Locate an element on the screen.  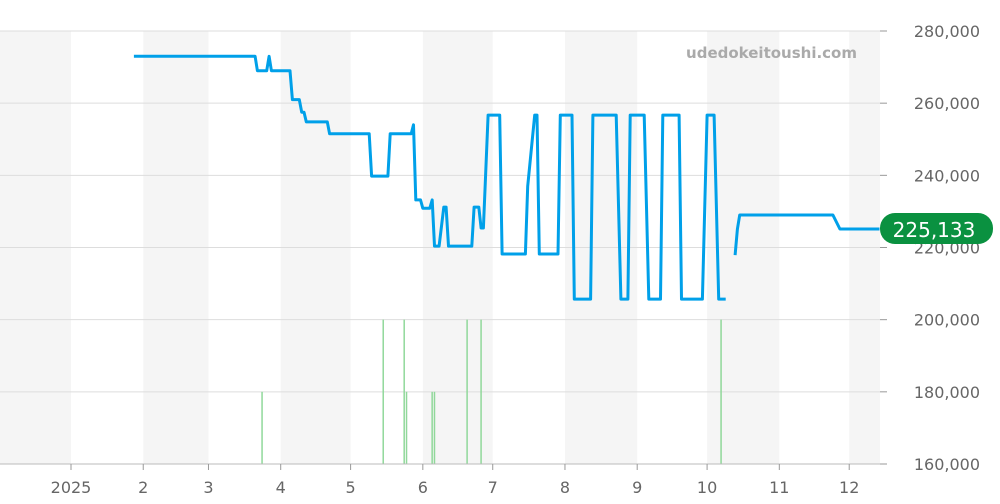
x-tick-label: 12 is located at coordinates (849, 487).